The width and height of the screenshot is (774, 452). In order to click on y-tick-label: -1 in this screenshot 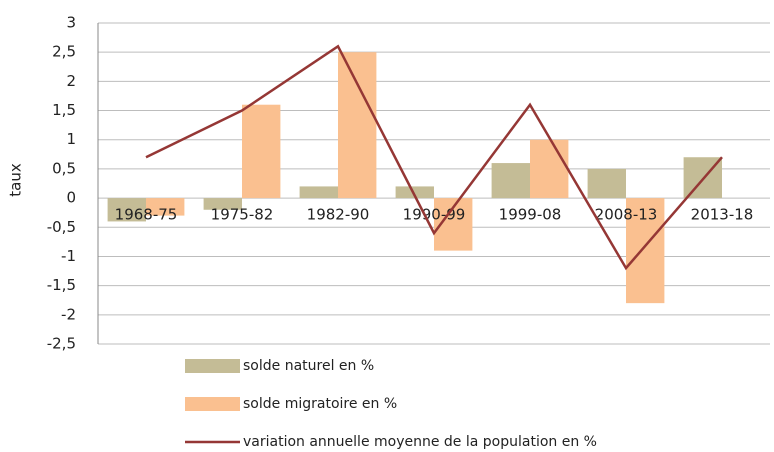, I will do `click(68, 256)`.